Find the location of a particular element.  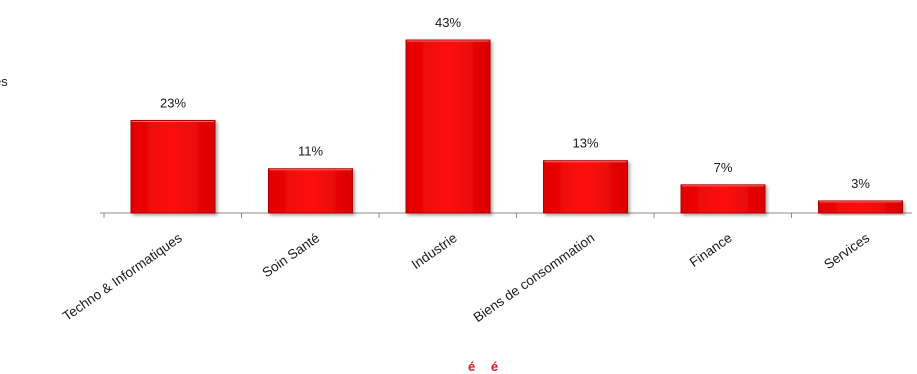

x-tick-label: Techno & Informatiques is located at coordinates (122, 277).